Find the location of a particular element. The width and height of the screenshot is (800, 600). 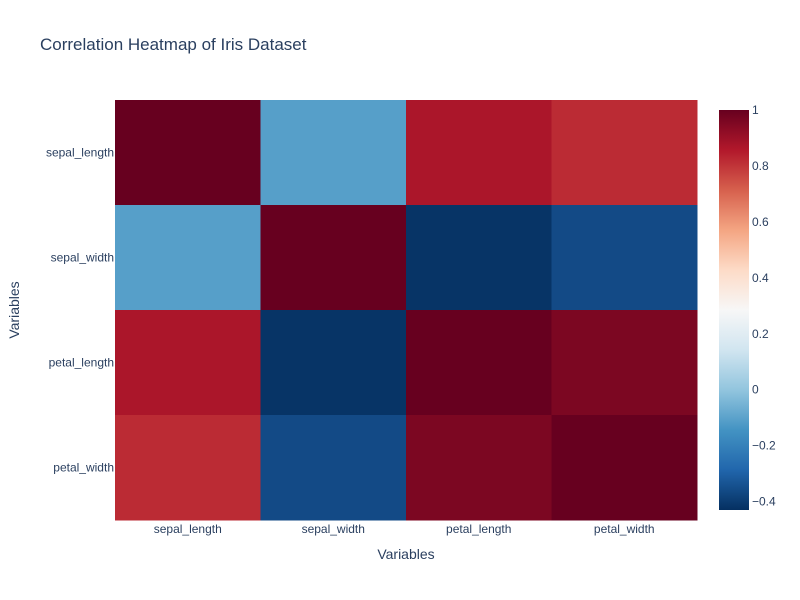

y-tick-label: petal_length is located at coordinates (81, 363).